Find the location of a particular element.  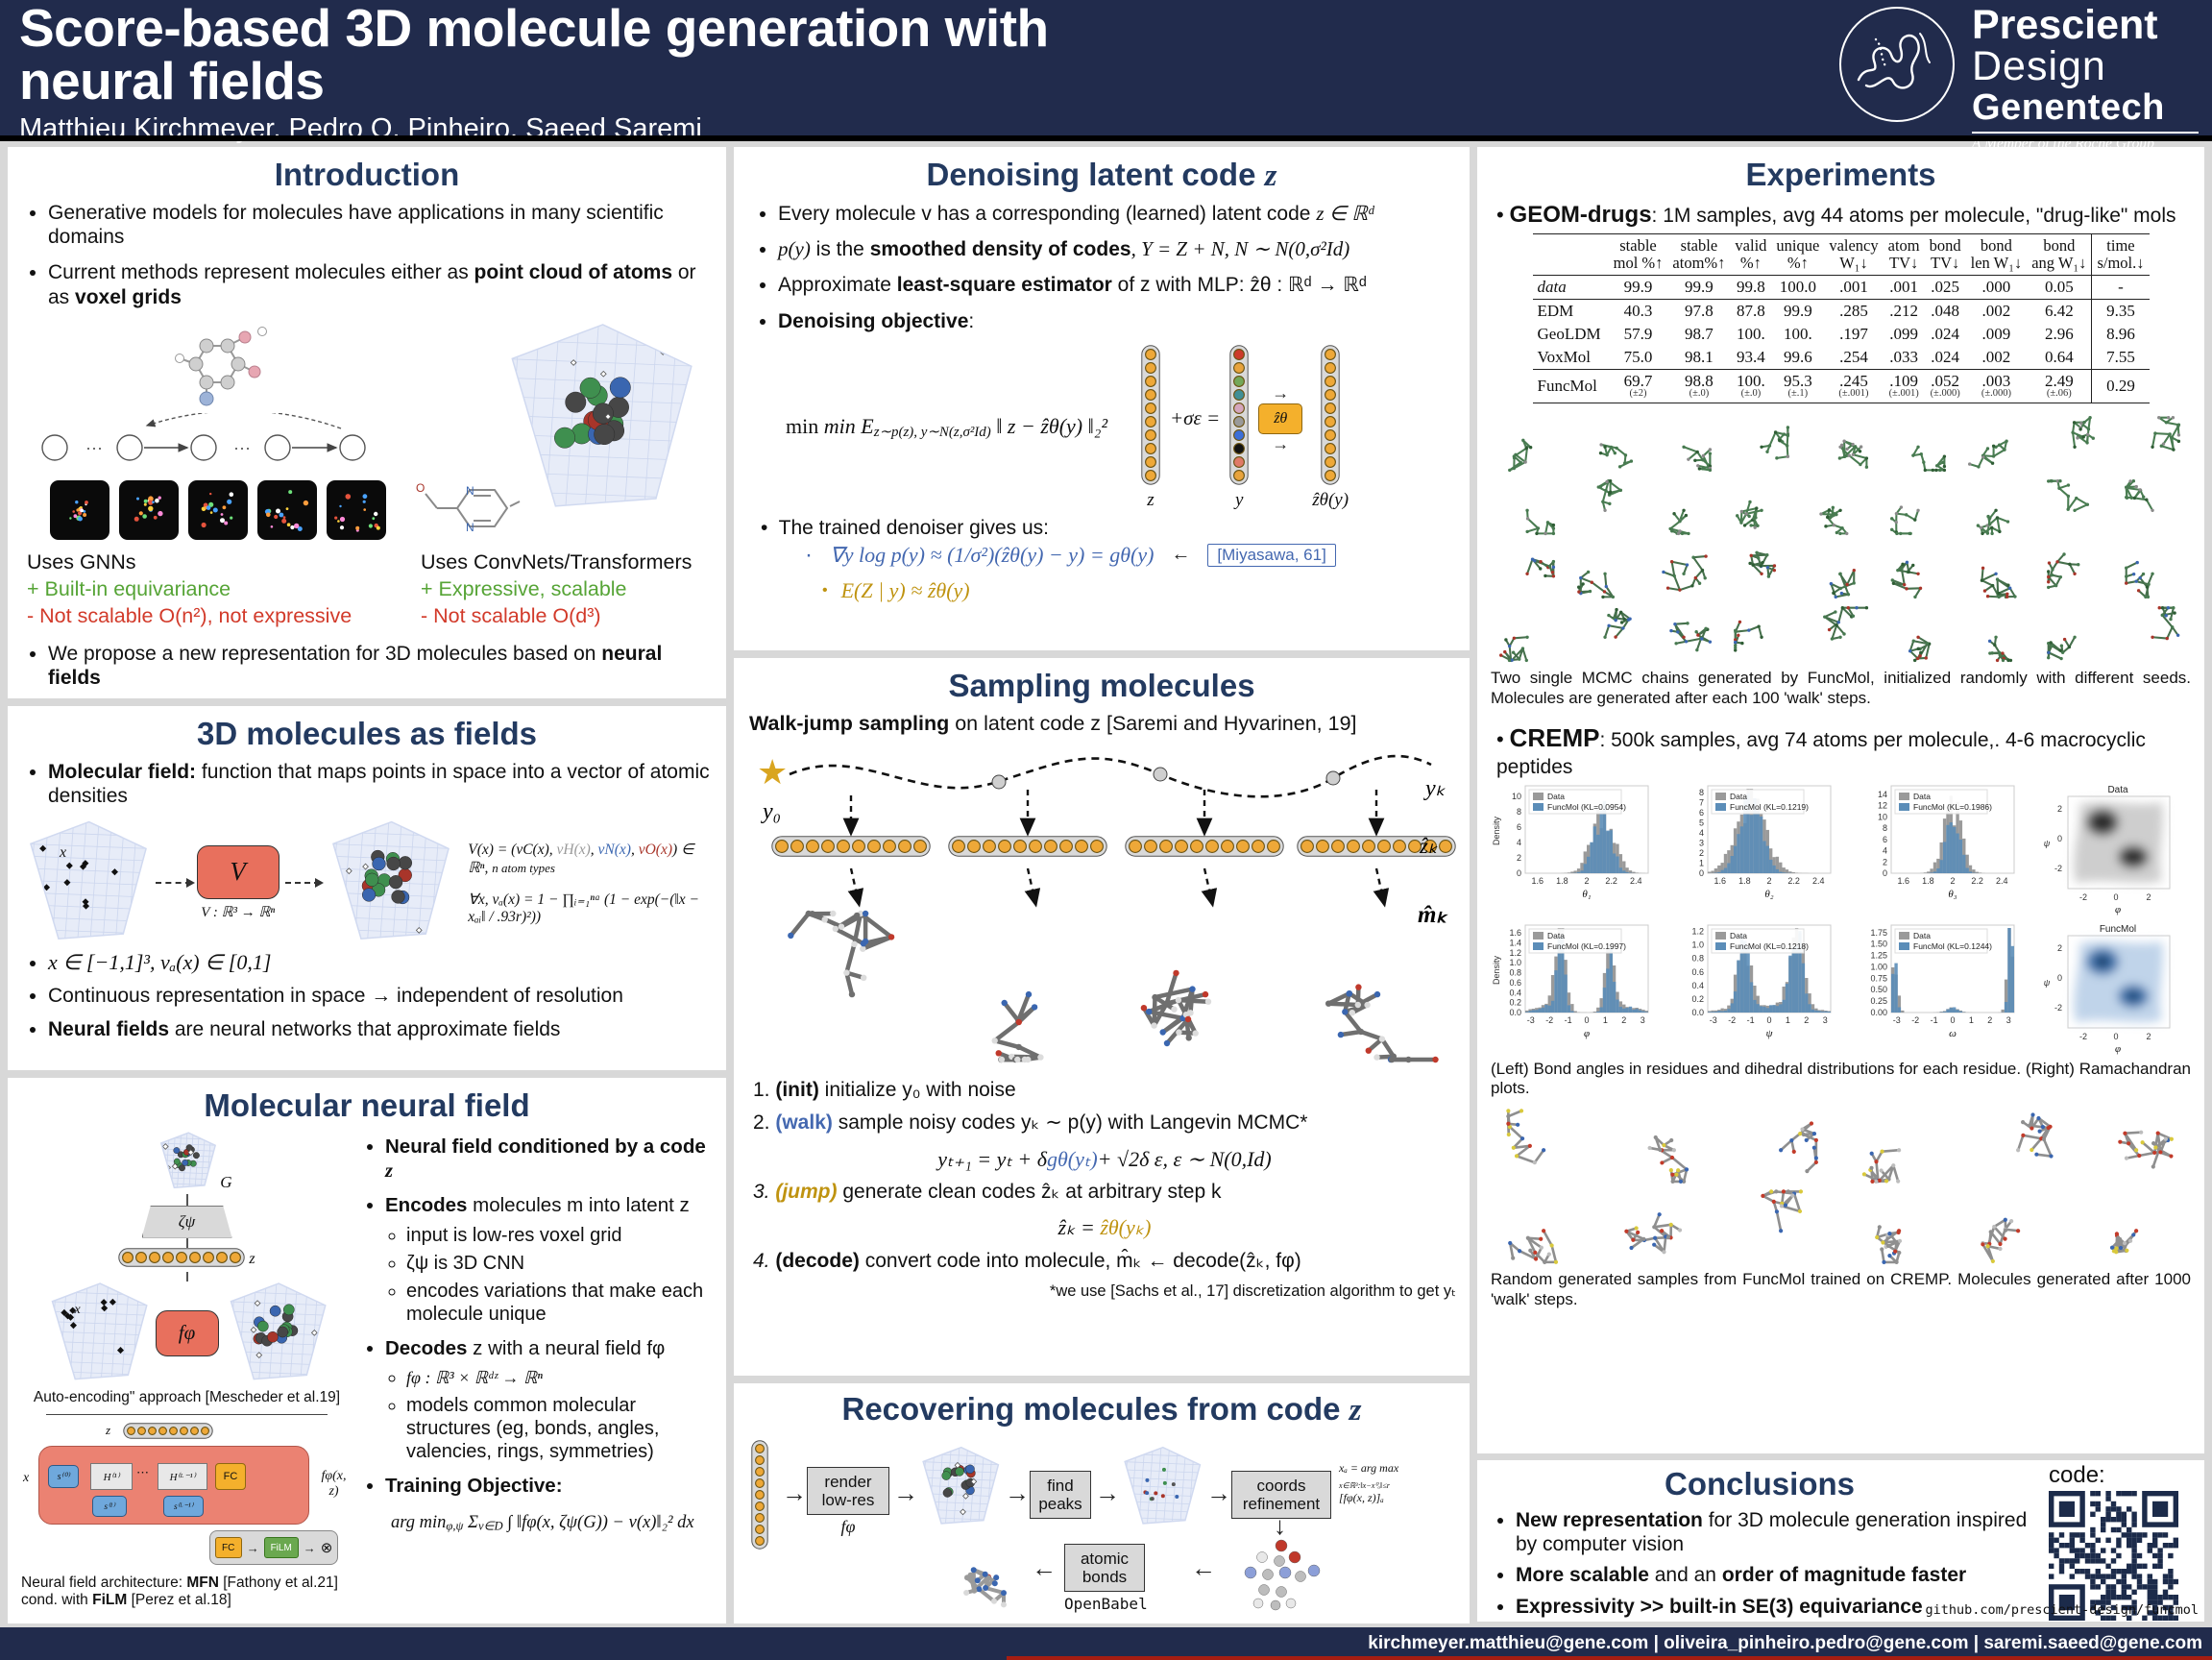

svg-text: 1.2 is located at coordinates (1515, 953).